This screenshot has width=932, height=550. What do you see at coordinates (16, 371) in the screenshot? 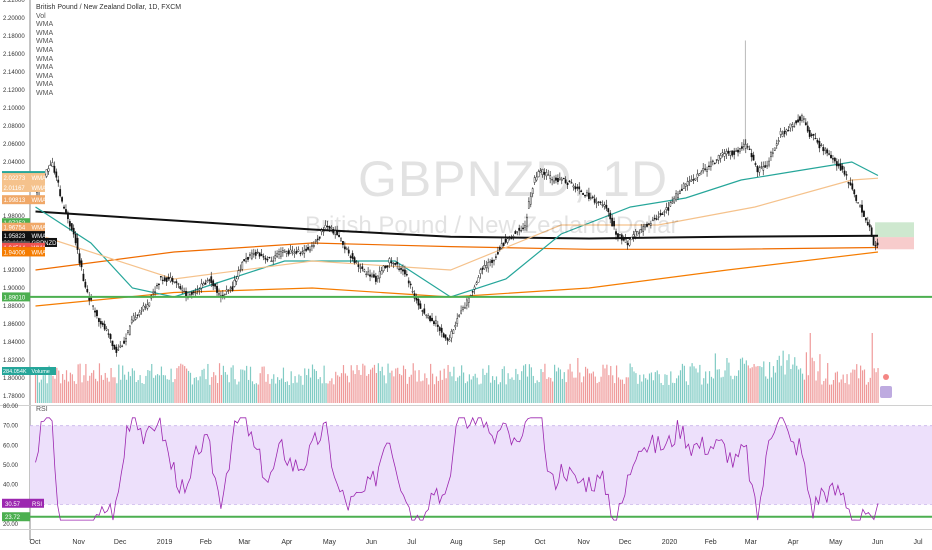
I see `volume-label` at bounding box center [16, 371].